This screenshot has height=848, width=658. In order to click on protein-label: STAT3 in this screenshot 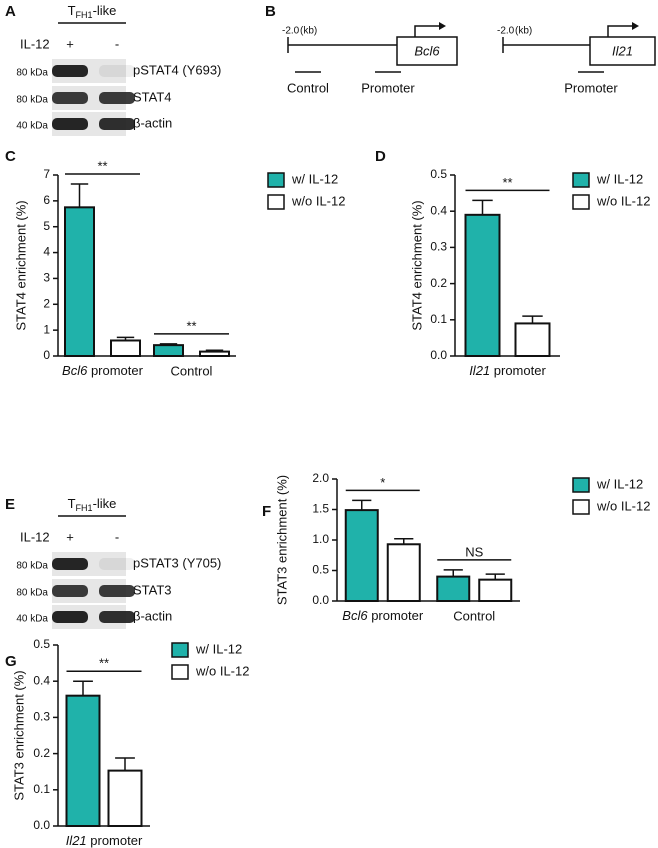, I will do `click(152, 589)`.